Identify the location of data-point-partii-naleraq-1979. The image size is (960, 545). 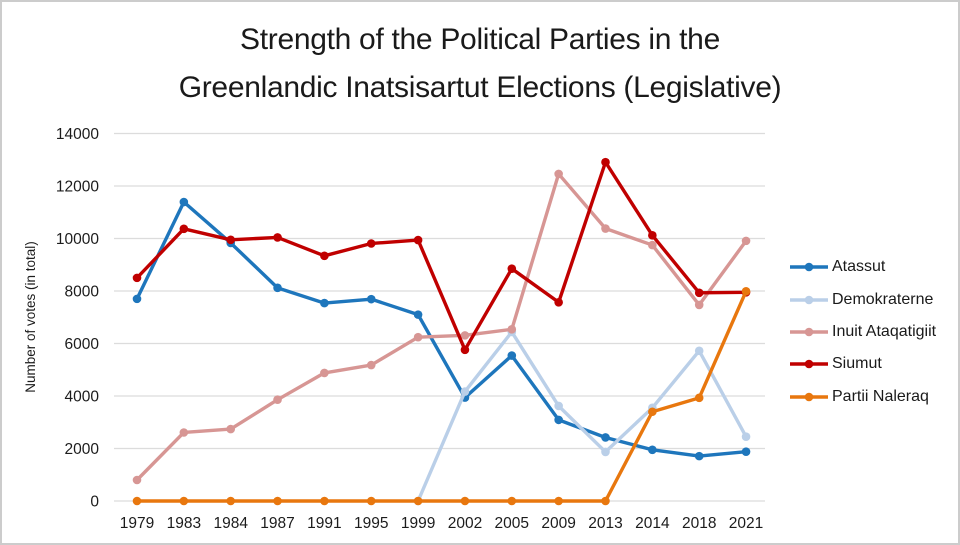
(137, 501).